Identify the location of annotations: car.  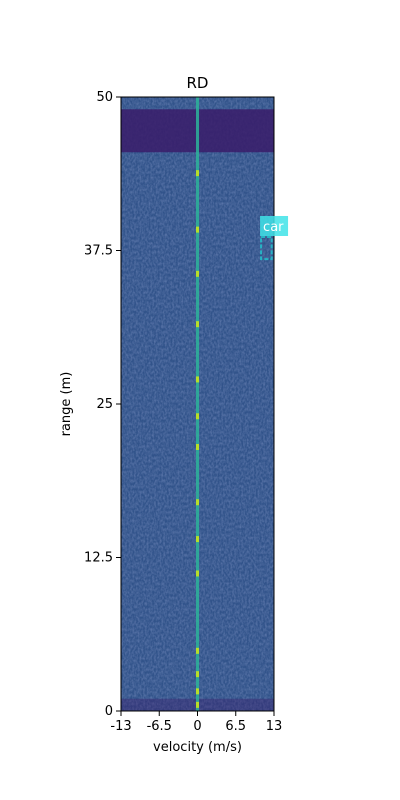
(274, 238).